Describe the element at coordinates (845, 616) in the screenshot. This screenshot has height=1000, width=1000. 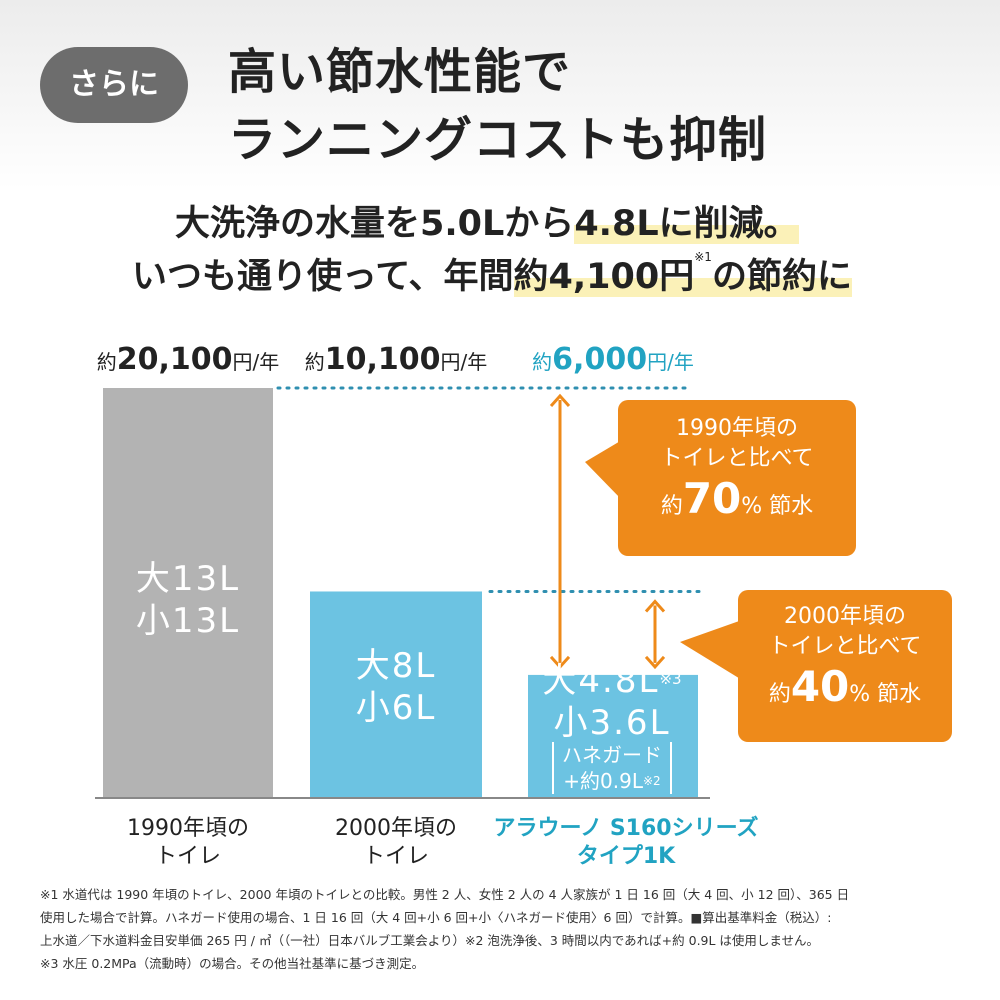
I see `callout-line1: 2000年頃の` at that location.